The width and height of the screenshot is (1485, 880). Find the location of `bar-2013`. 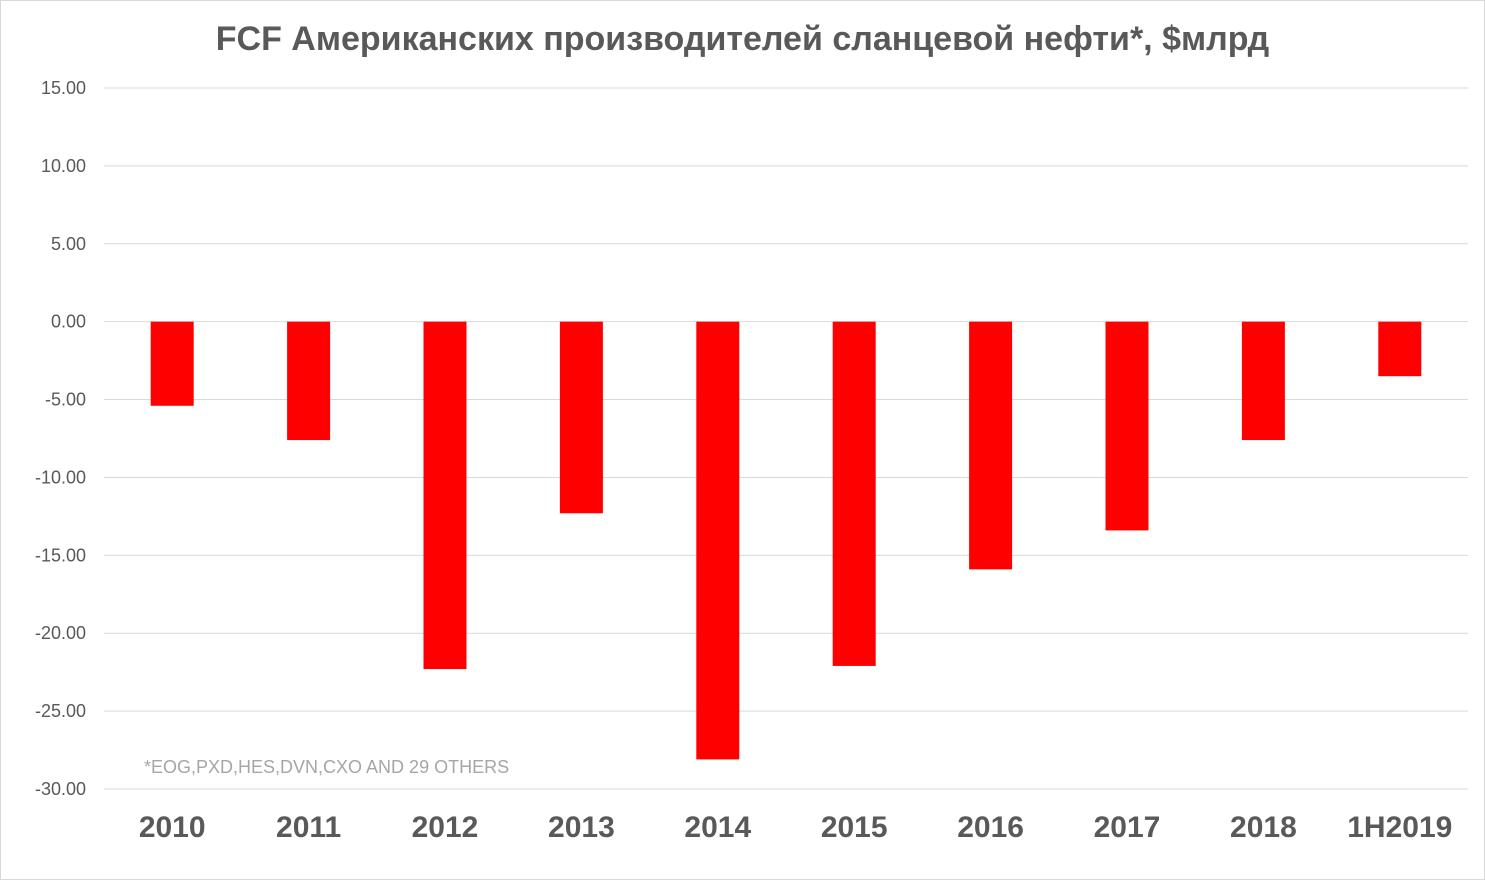

bar-2013 is located at coordinates (581, 417).